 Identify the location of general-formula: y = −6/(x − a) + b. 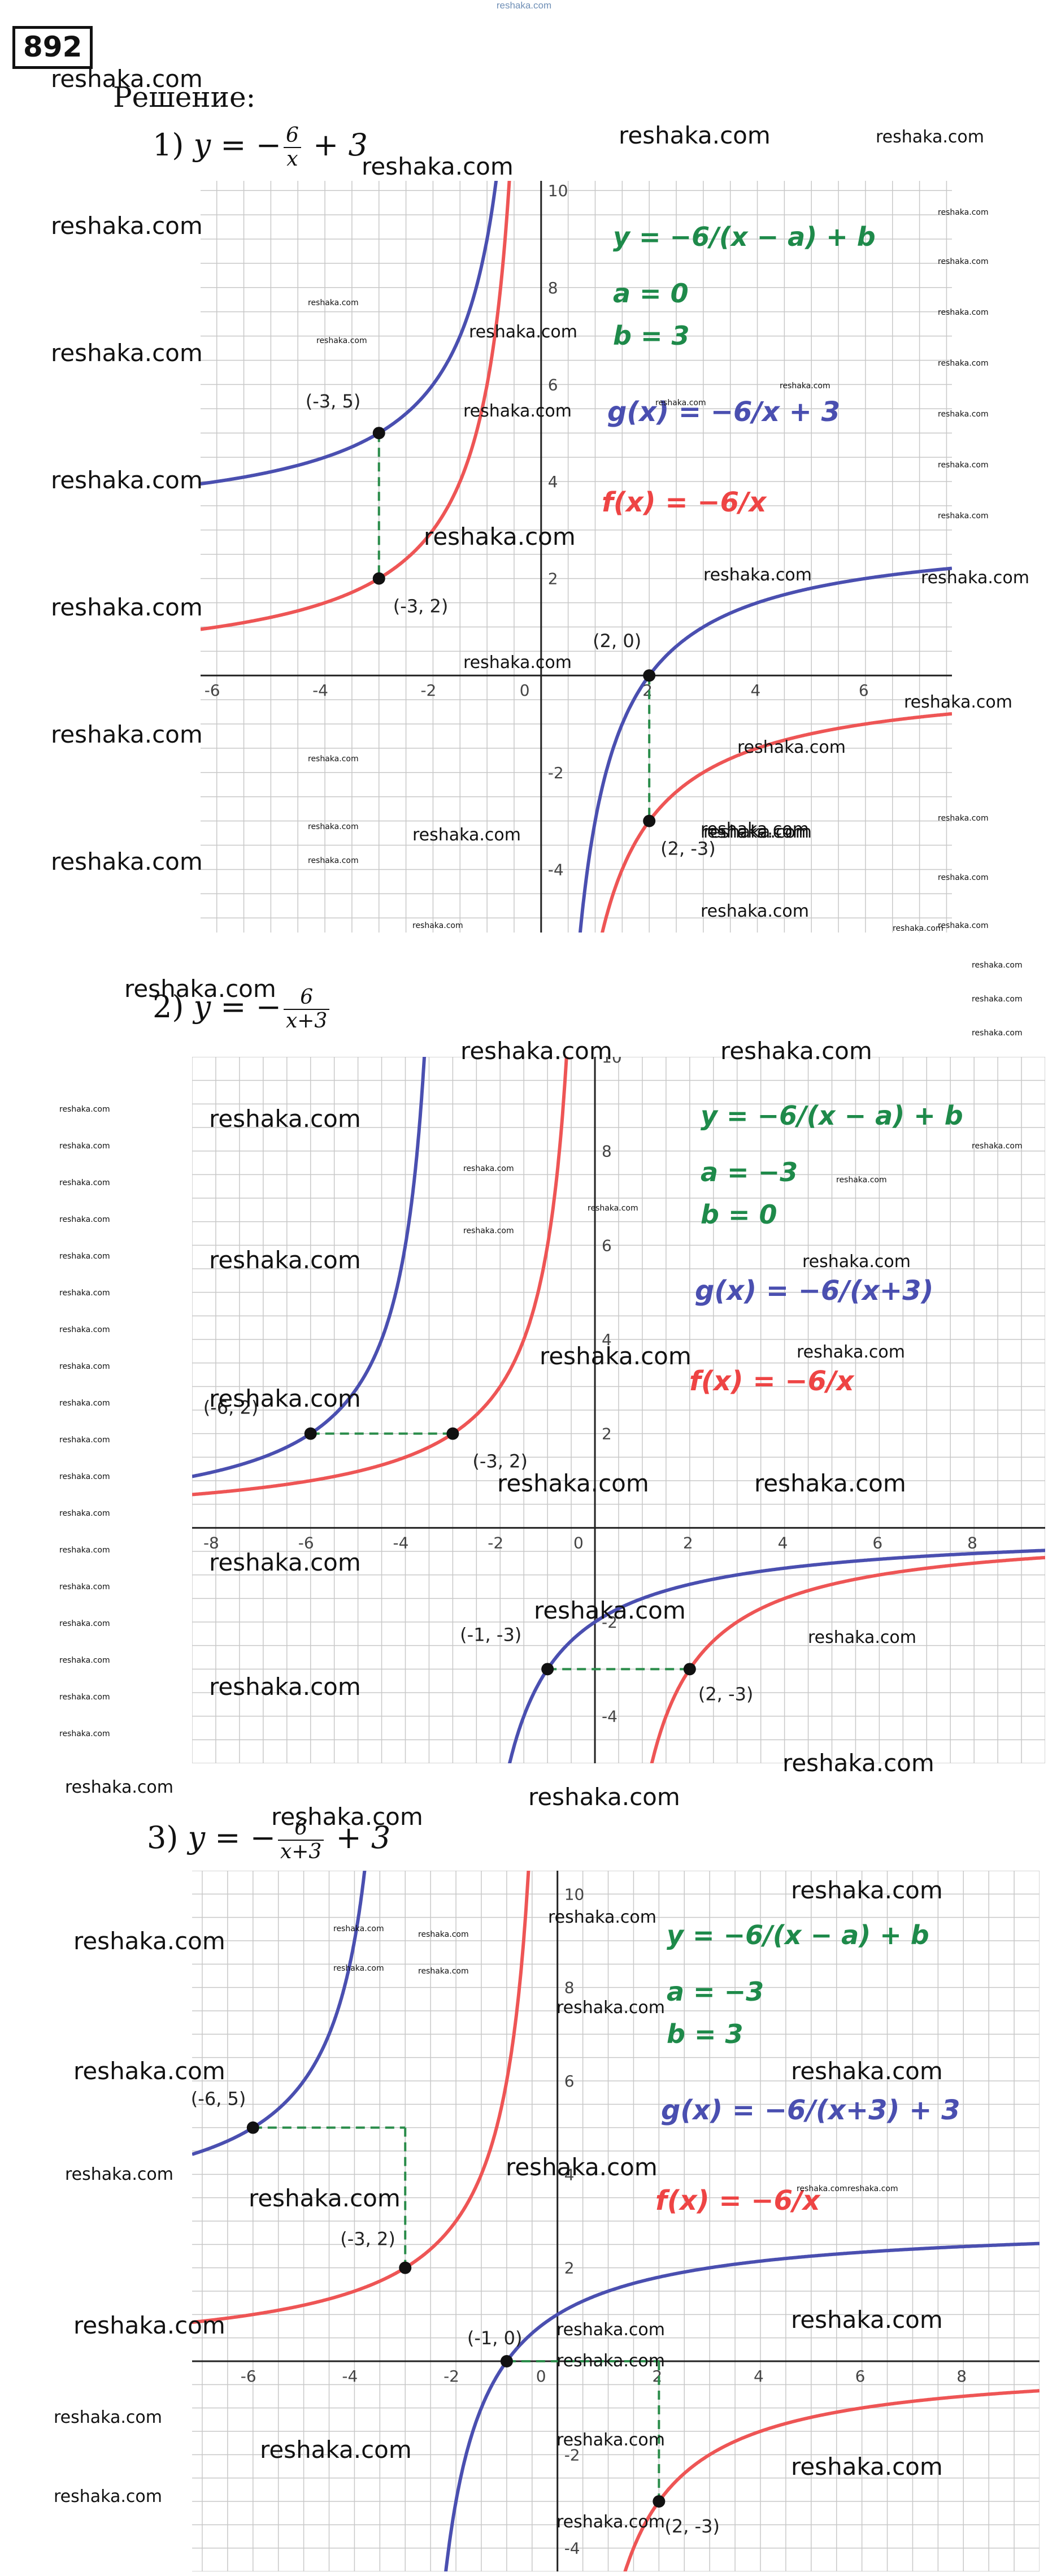
(744, 237).